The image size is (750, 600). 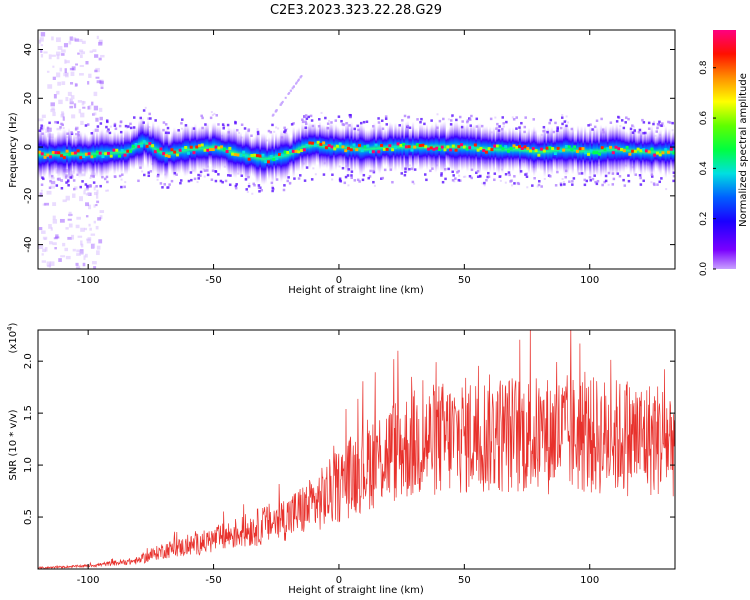 I want to click on top-y-tick-label: 20, so click(x=28, y=98).